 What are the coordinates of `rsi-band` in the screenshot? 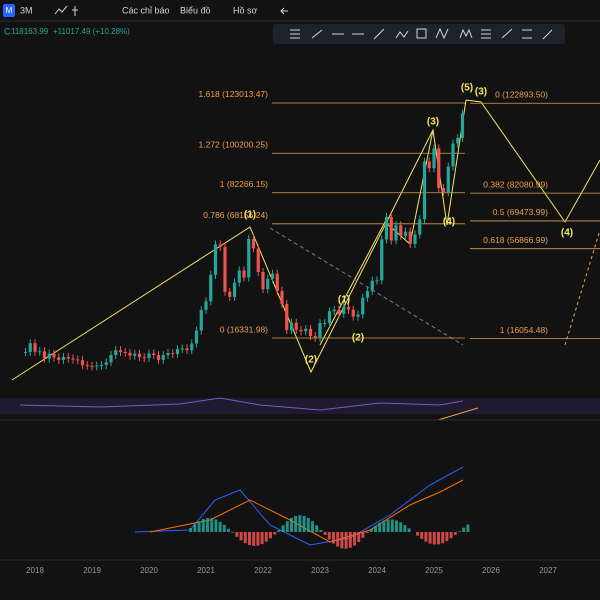 It's located at (300, 406).